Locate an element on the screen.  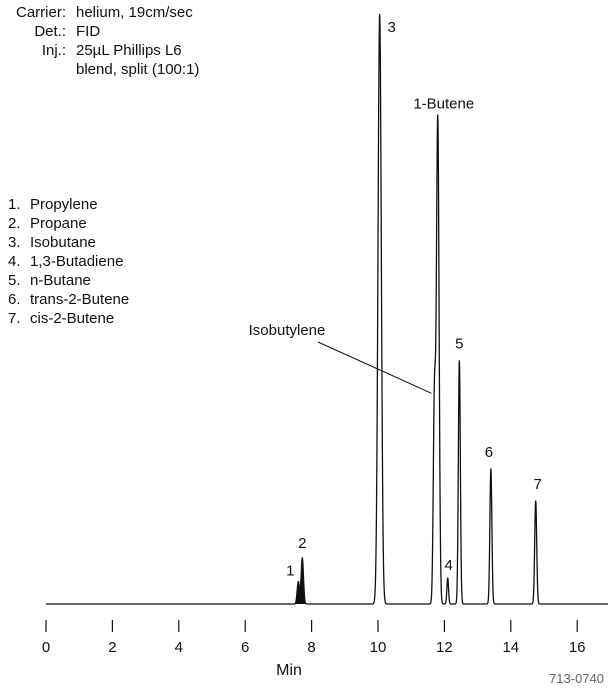
x-tick-label: 0 is located at coordinates (46, 647).